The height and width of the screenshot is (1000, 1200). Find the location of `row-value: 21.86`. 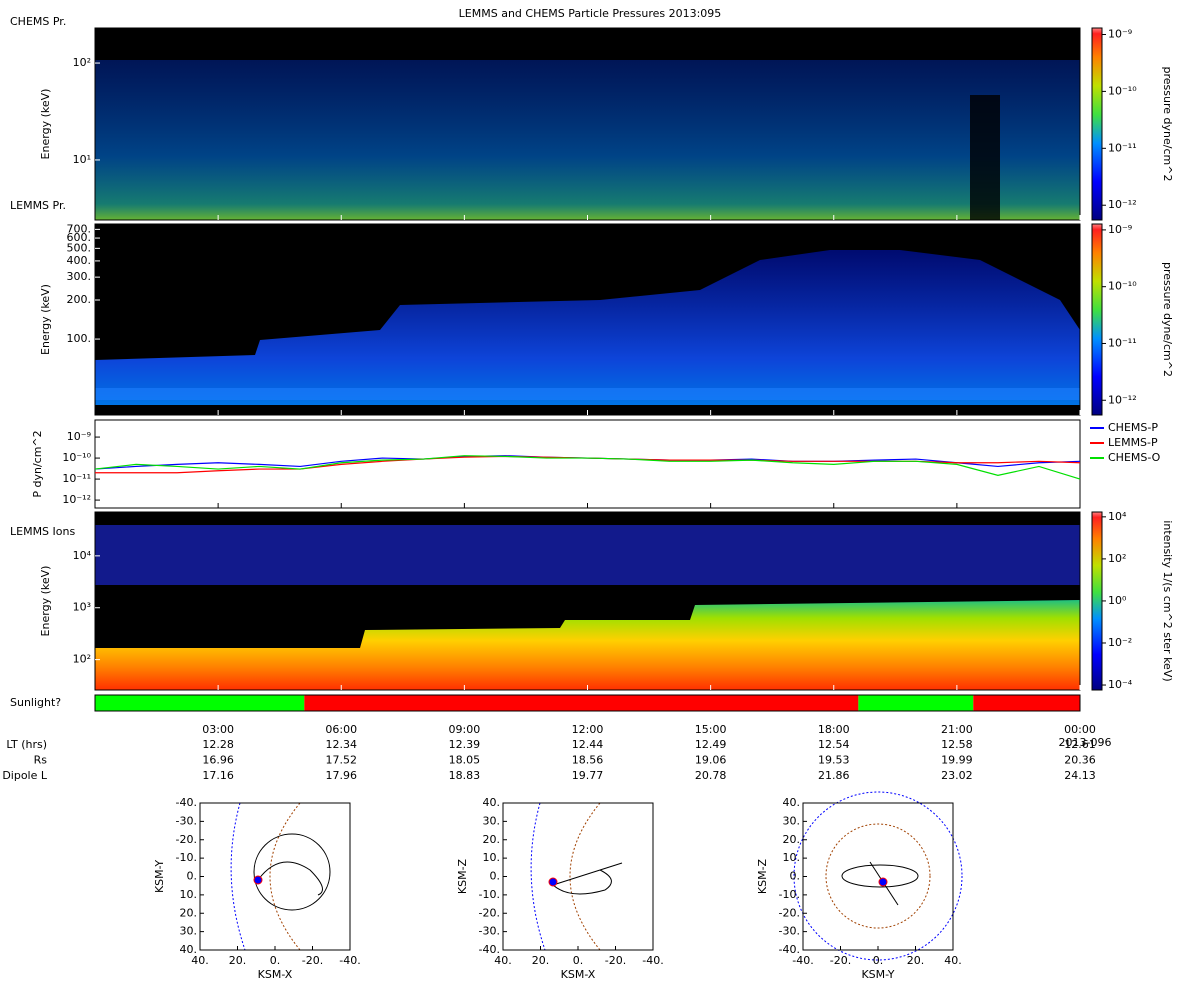

row-value: 21.86 is located at coordinates (834, 775).